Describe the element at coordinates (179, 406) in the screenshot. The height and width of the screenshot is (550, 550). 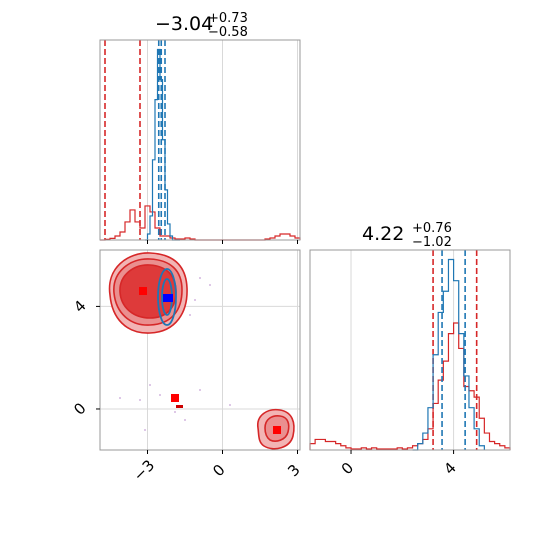
I see `small-red-mark` at that location.